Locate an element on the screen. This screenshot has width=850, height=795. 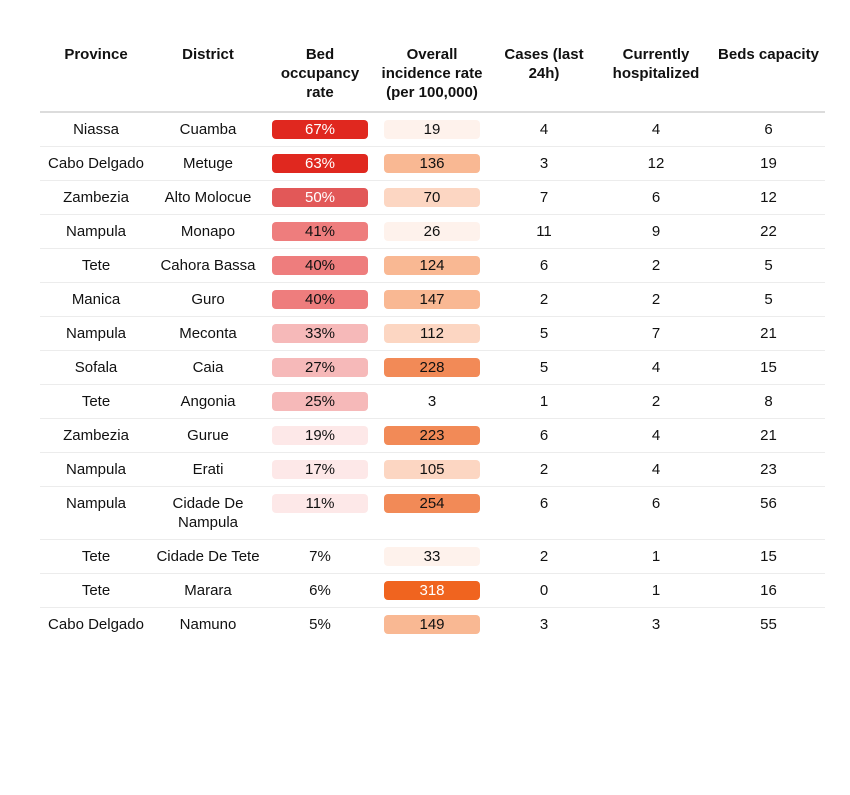
bed-occupancy-cell: 41% is located at coordinates (320, 231).